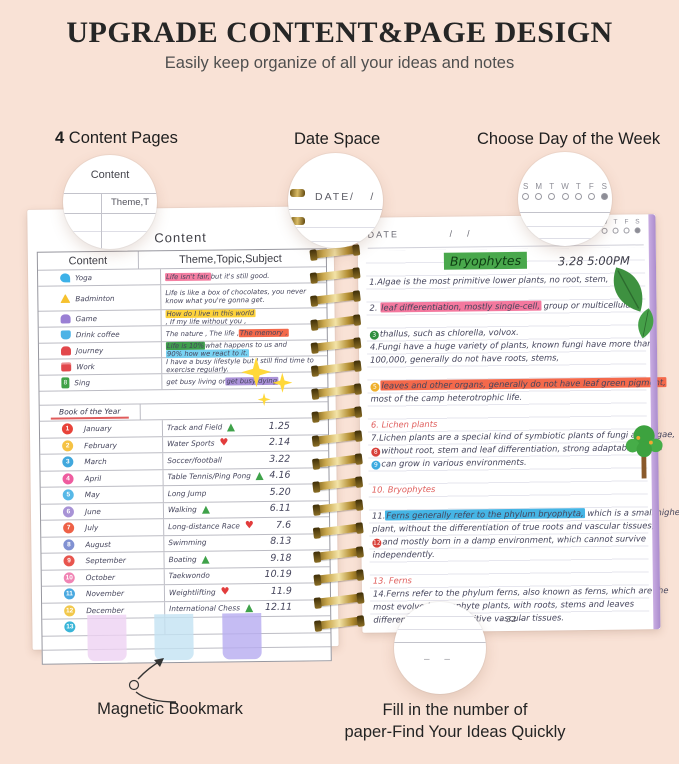  Describe the element at coordinates (103, 528) in the screenshot. I see `month-cell: 7 July` at that location.